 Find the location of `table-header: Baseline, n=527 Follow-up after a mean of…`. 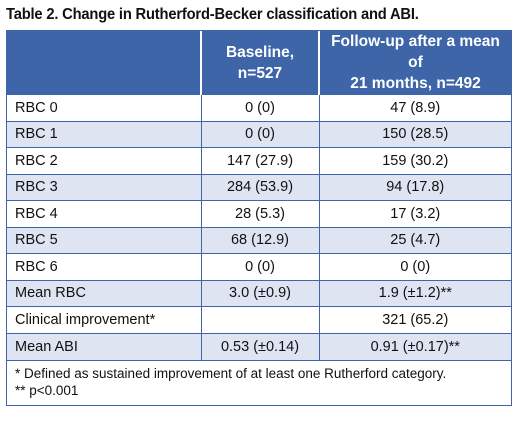

table-header: Baseline, n=527 Follow-up after a mean of… is located at coordinates (259, 63).